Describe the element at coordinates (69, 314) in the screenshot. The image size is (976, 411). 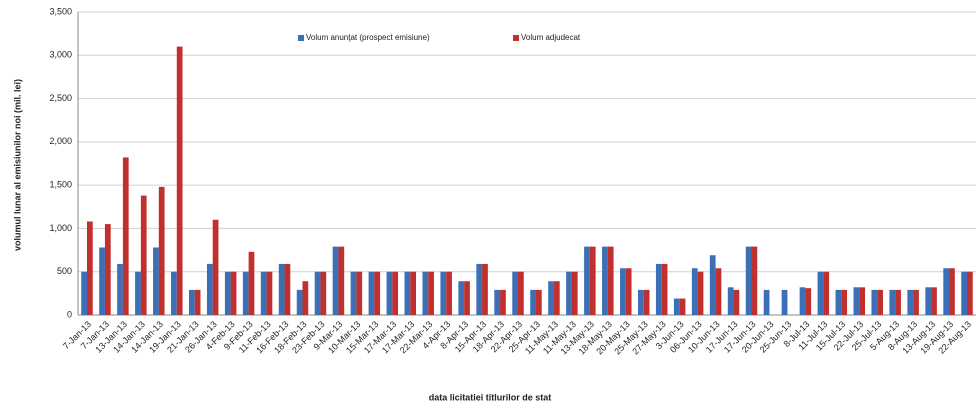
I see `y-tick-label: 0` at that location.